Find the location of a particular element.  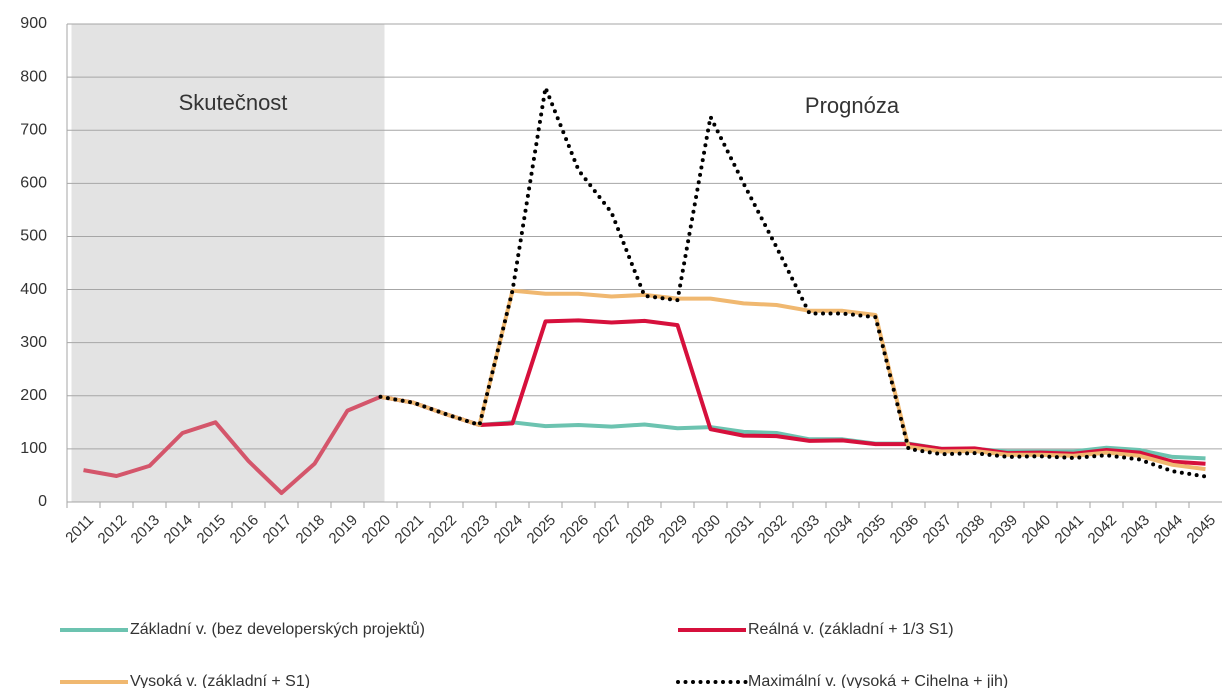

x-tick-label: 2032 is located at coordinates (773, 530).